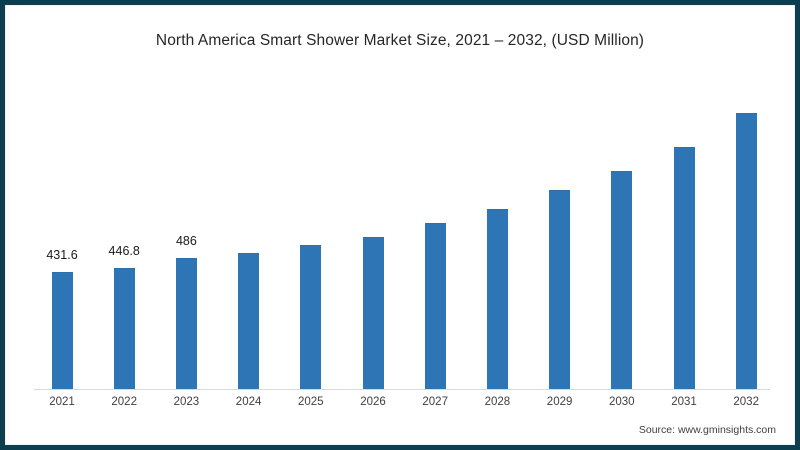 This screenshot has height=450, width=800. I want to click on x-axis-line, so click(402, 389).